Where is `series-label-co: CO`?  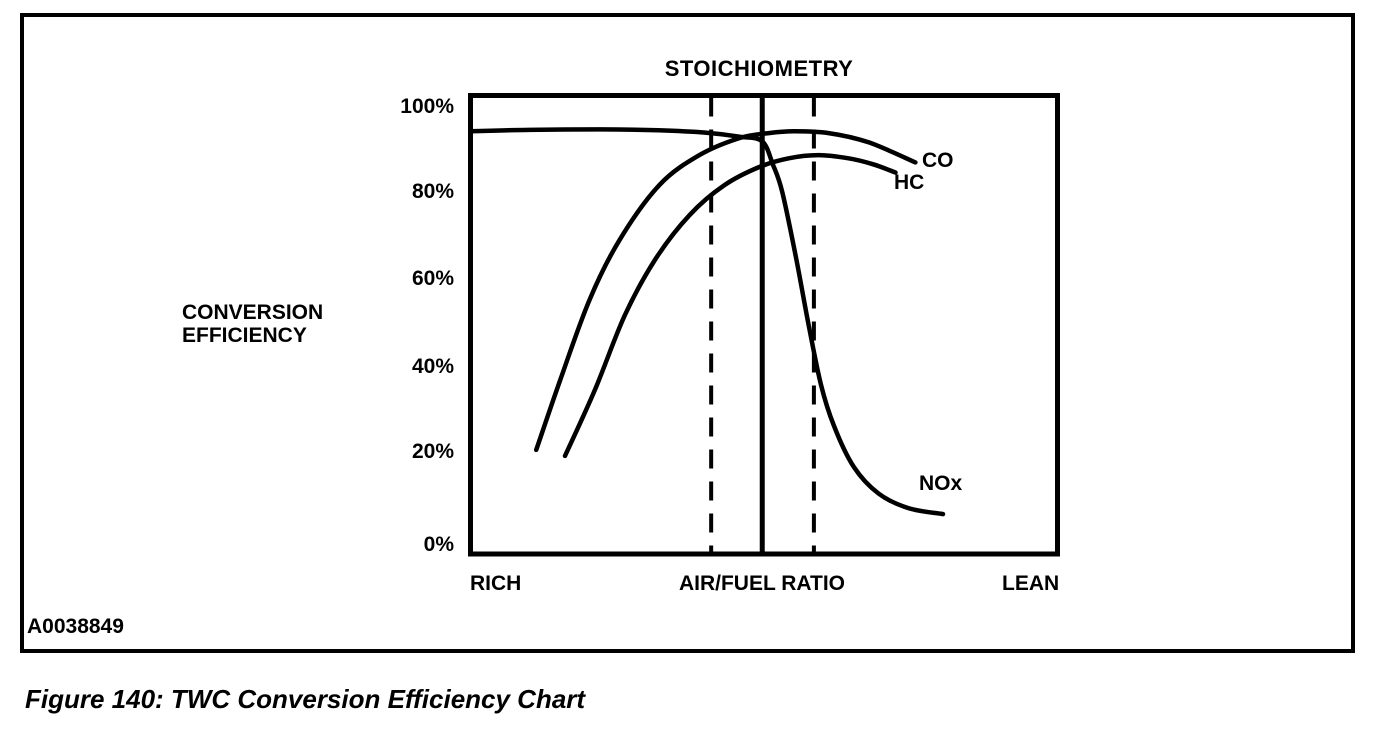 series-label-co: CO is located at coordinates (938, 160).